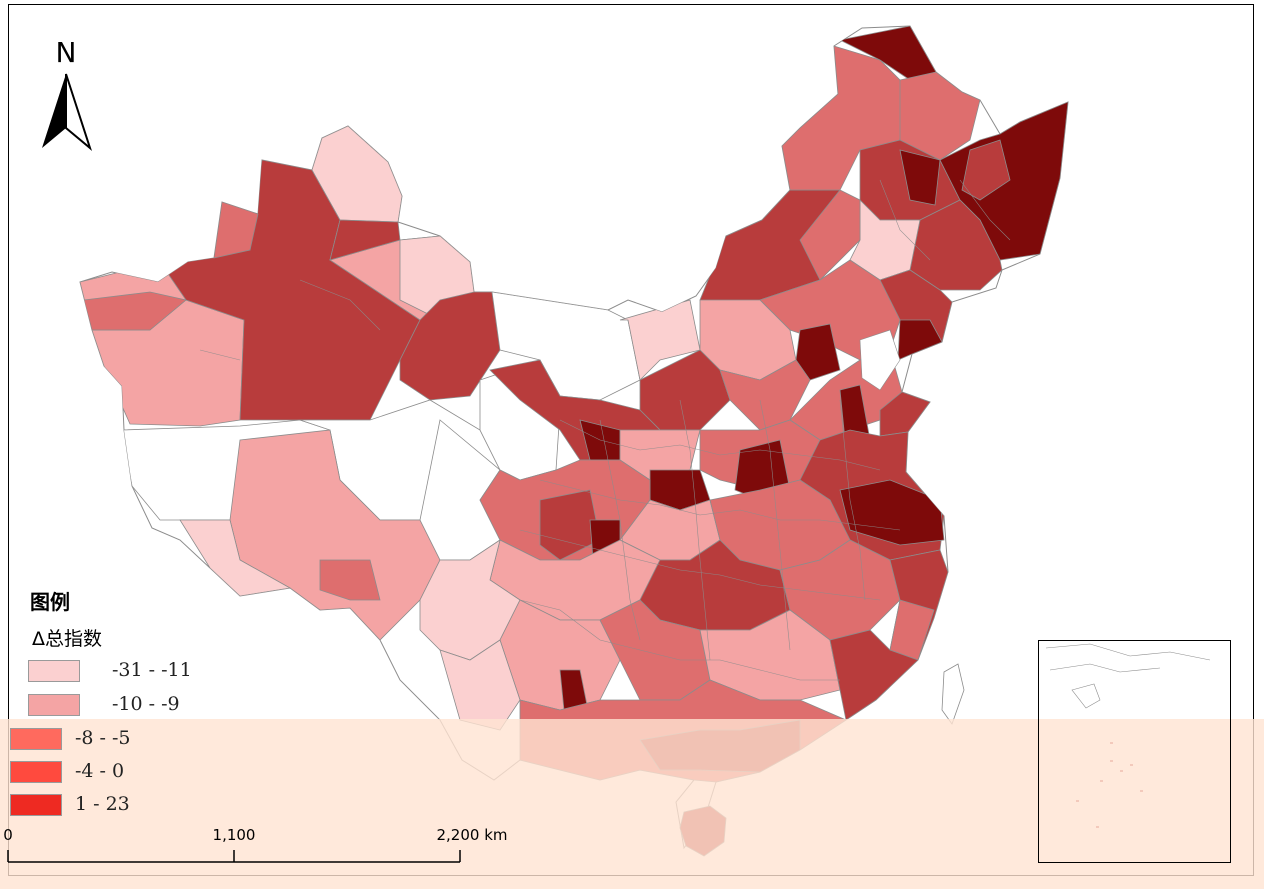 This screenshot has height=889, width=1264. What do you see at coordinates (234, 856) in the screenshot?
I see `scale-bar-ruler` at bounding box center [234, 856].